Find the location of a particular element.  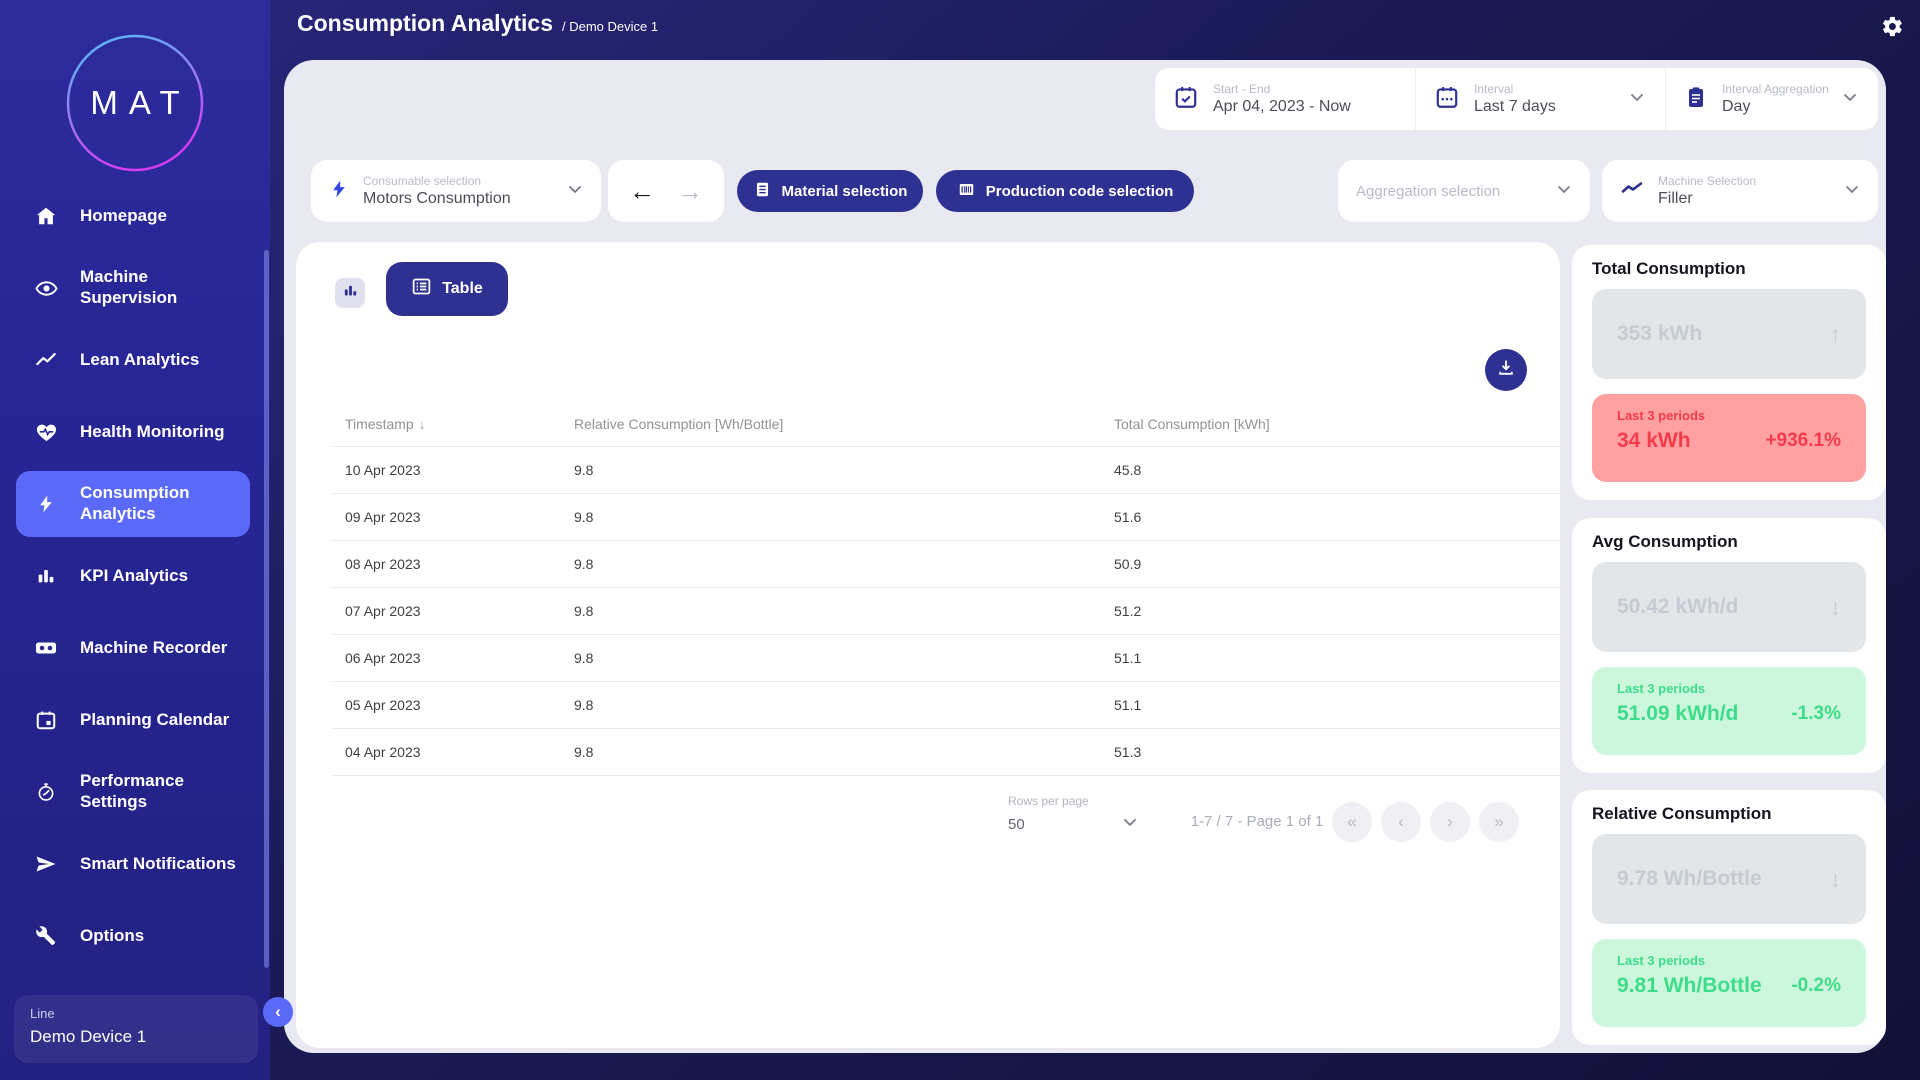

interval-aggregation-value: Day is located at coordinates (1736, 106).